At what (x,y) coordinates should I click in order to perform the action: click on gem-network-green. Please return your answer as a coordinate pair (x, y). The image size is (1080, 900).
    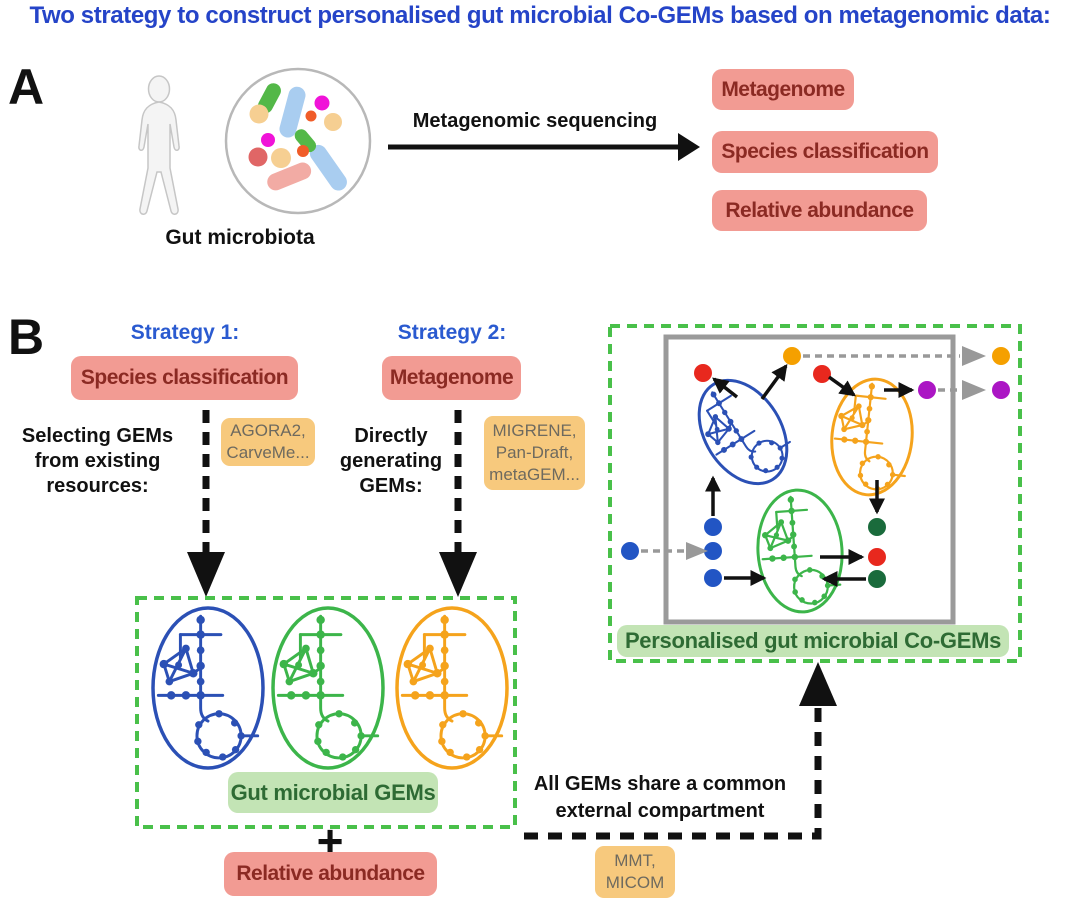
    Looking at the image, I should click on (328, 688).